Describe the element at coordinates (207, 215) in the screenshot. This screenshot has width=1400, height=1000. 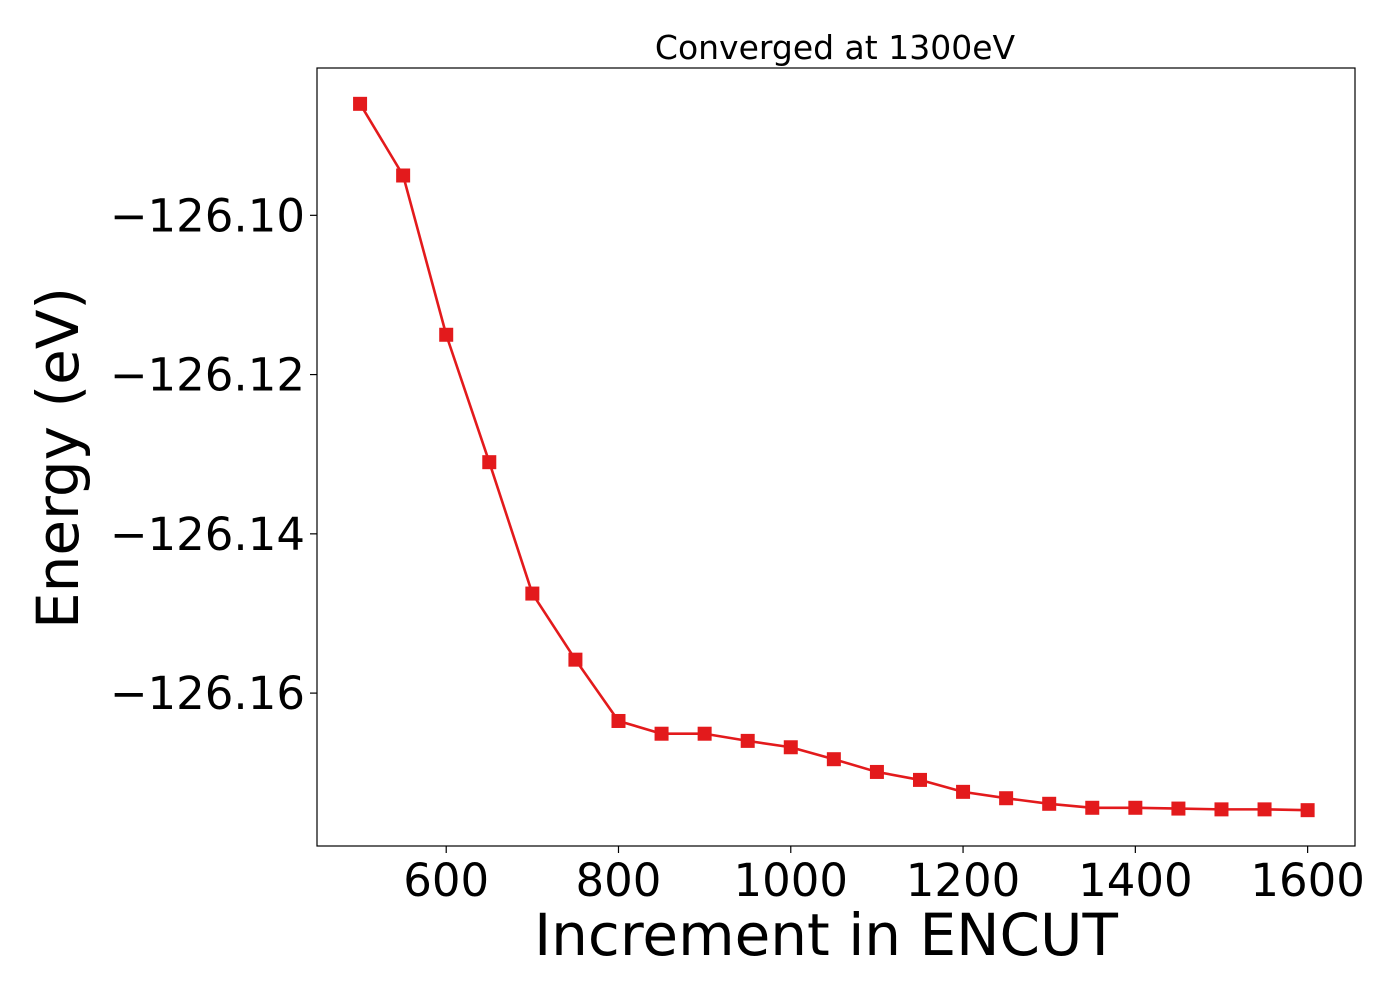
I see `y-tick-label: −126.10` at that location.